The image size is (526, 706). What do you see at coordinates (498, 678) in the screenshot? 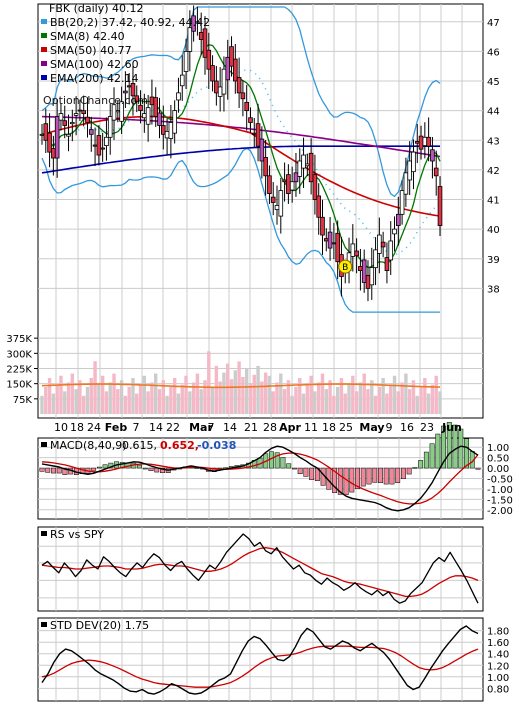
I see `std-tick-label: 1.00` at bounding box center [498, 678].